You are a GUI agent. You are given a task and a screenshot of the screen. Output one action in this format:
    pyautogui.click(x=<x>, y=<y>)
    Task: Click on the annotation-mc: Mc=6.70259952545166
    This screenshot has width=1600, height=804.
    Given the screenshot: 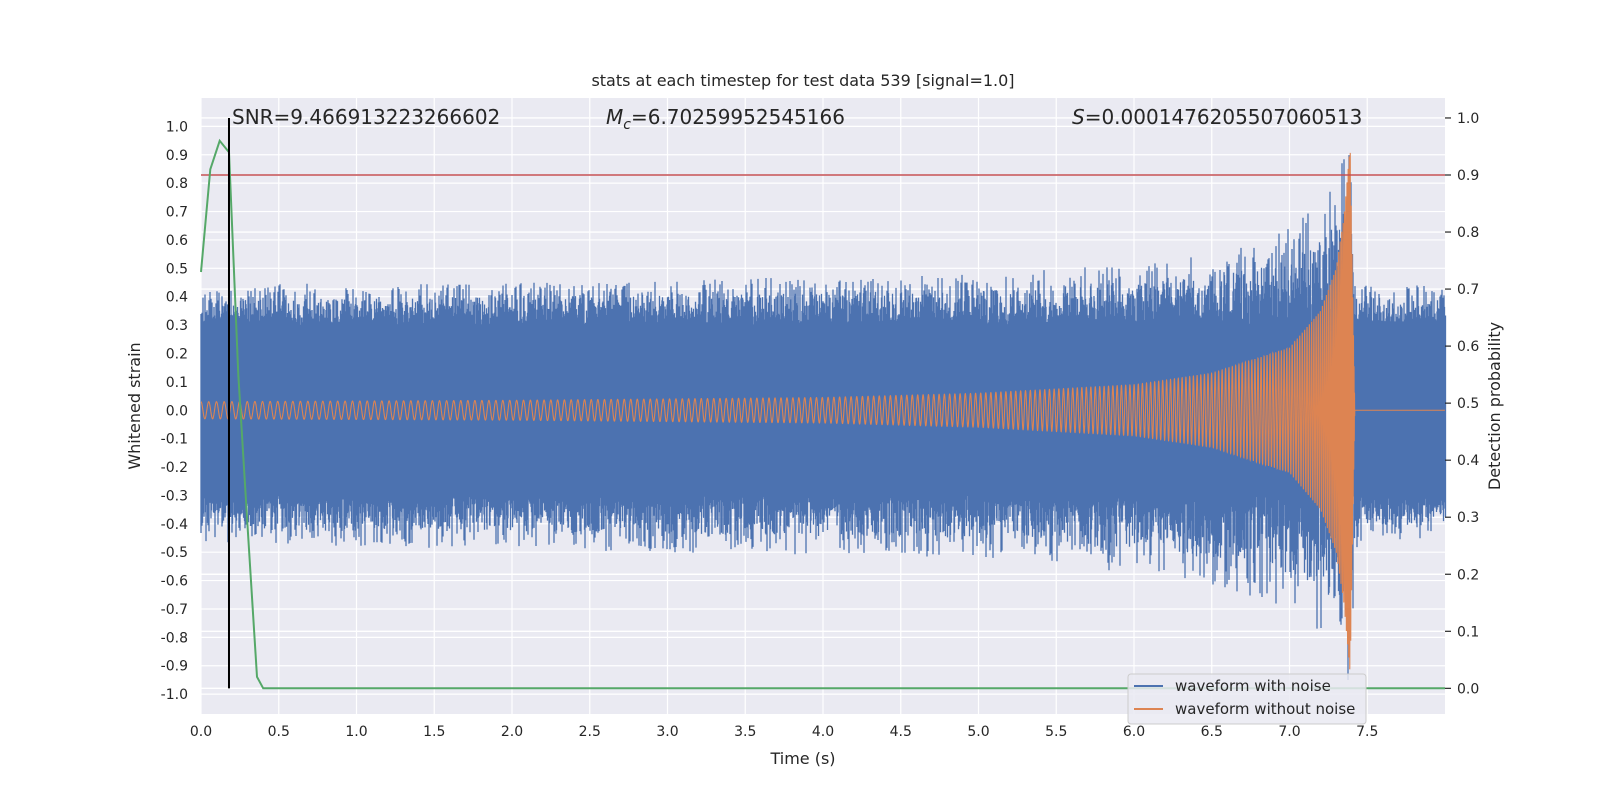 What is the action you would take?
    pyautogui.click(x=725, y=119)
    